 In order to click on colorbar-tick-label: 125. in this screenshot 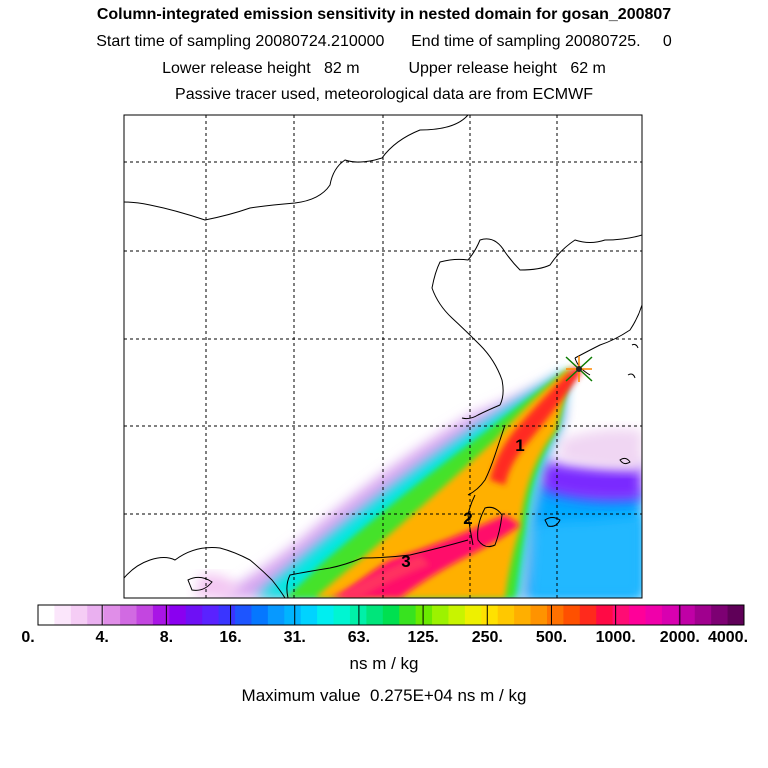, I will do `click(423, 637)`.